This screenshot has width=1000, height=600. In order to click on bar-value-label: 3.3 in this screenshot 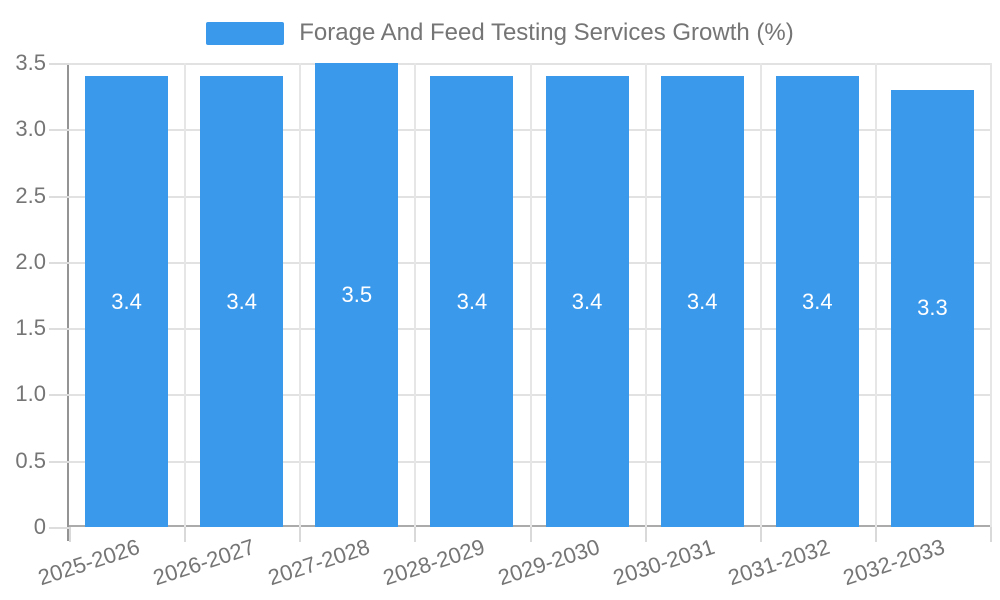, I will do `click(932, 308)`.